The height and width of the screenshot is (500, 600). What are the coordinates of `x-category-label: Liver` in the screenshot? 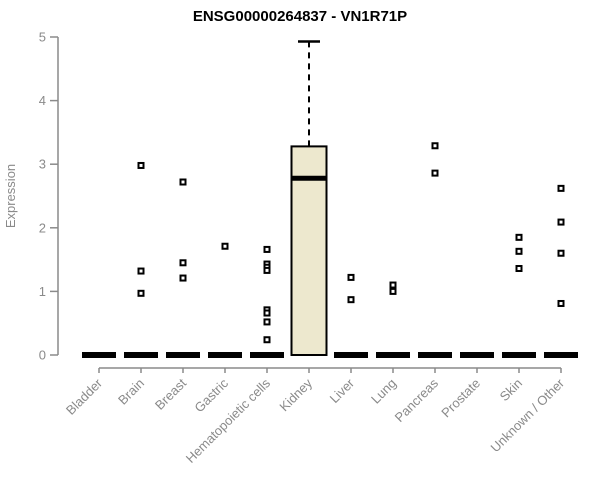 It's located at (342, 390).